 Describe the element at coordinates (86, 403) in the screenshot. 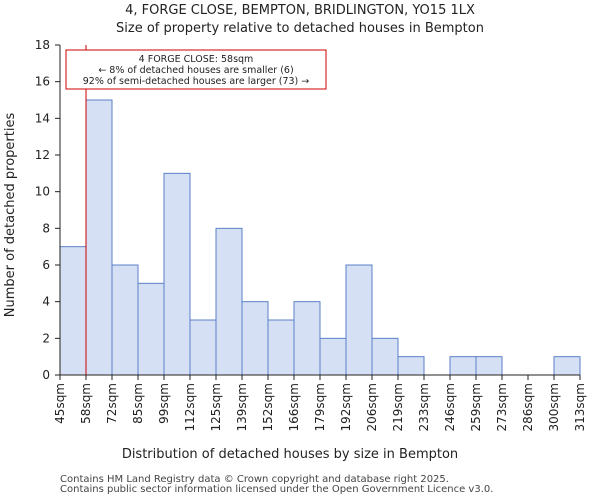

I see `x-tick-label: 58sqm` at that location.